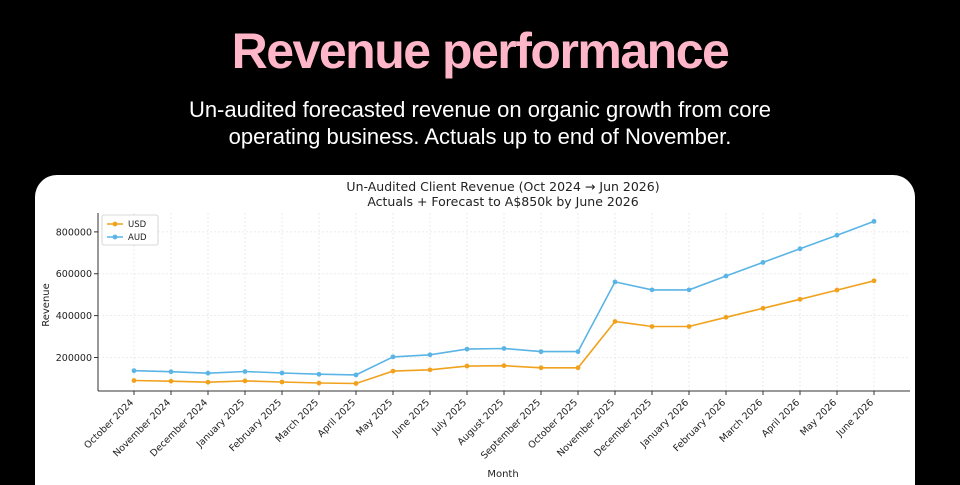 This screenshot has width=960, height=485. I want to click on legend-swatch-marker-usd, so click(115, 224).